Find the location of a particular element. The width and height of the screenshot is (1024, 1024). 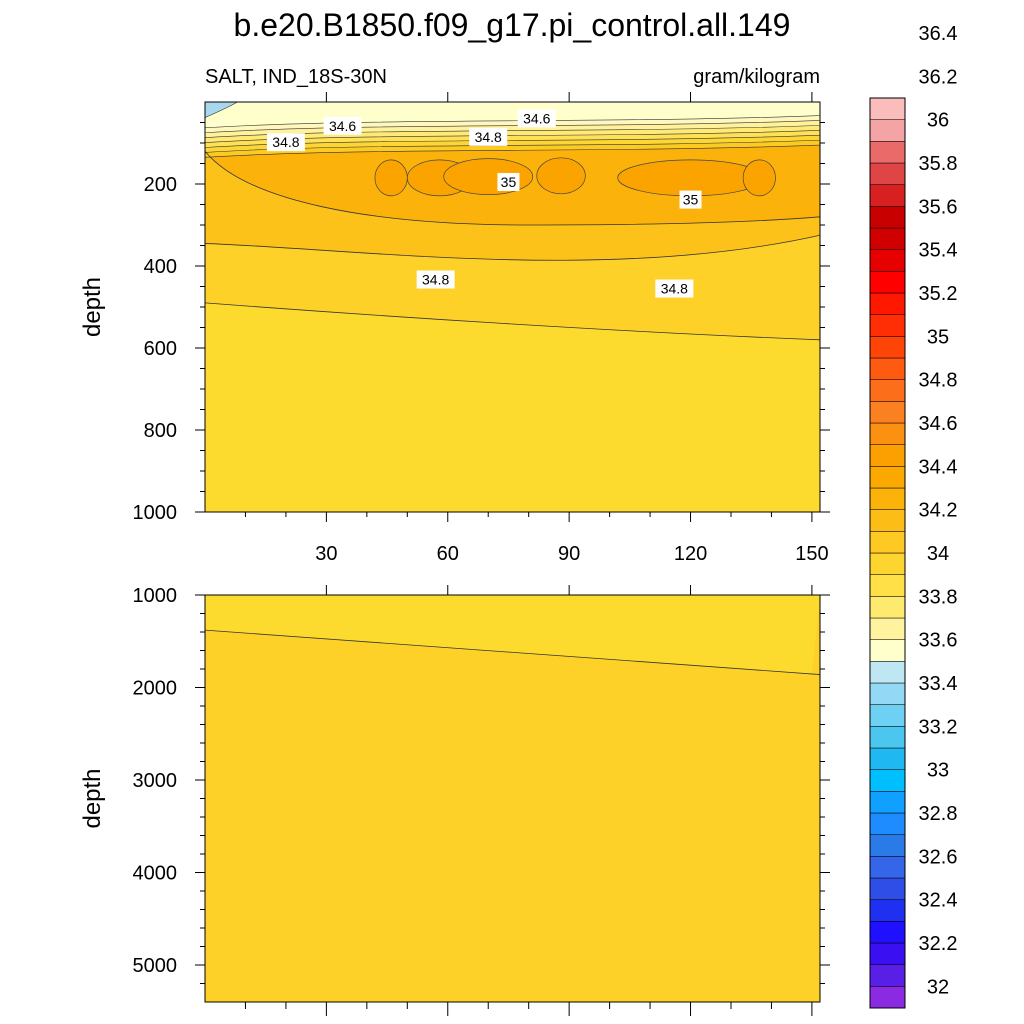

upper-ytick-label: 200 is located at coordinates (160, 185).